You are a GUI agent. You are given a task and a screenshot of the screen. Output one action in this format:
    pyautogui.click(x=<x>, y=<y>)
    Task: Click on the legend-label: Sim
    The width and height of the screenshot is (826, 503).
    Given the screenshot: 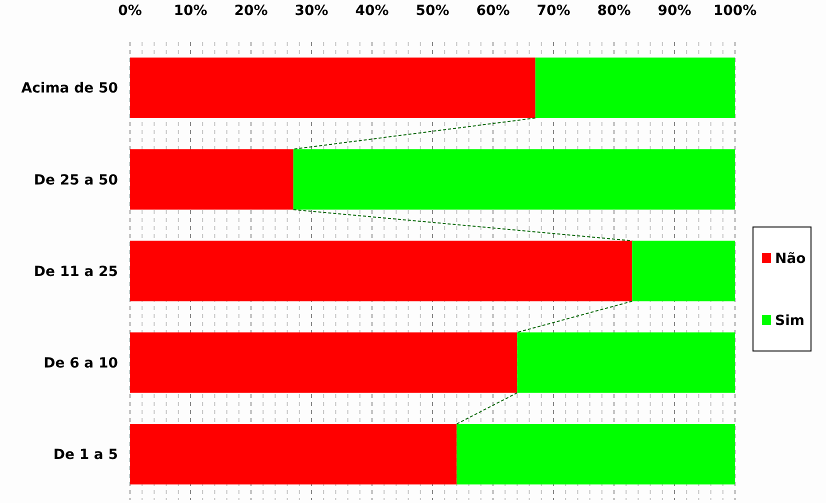 What is the action you would take?
    pyautogui.click(x=789, y=320)
    